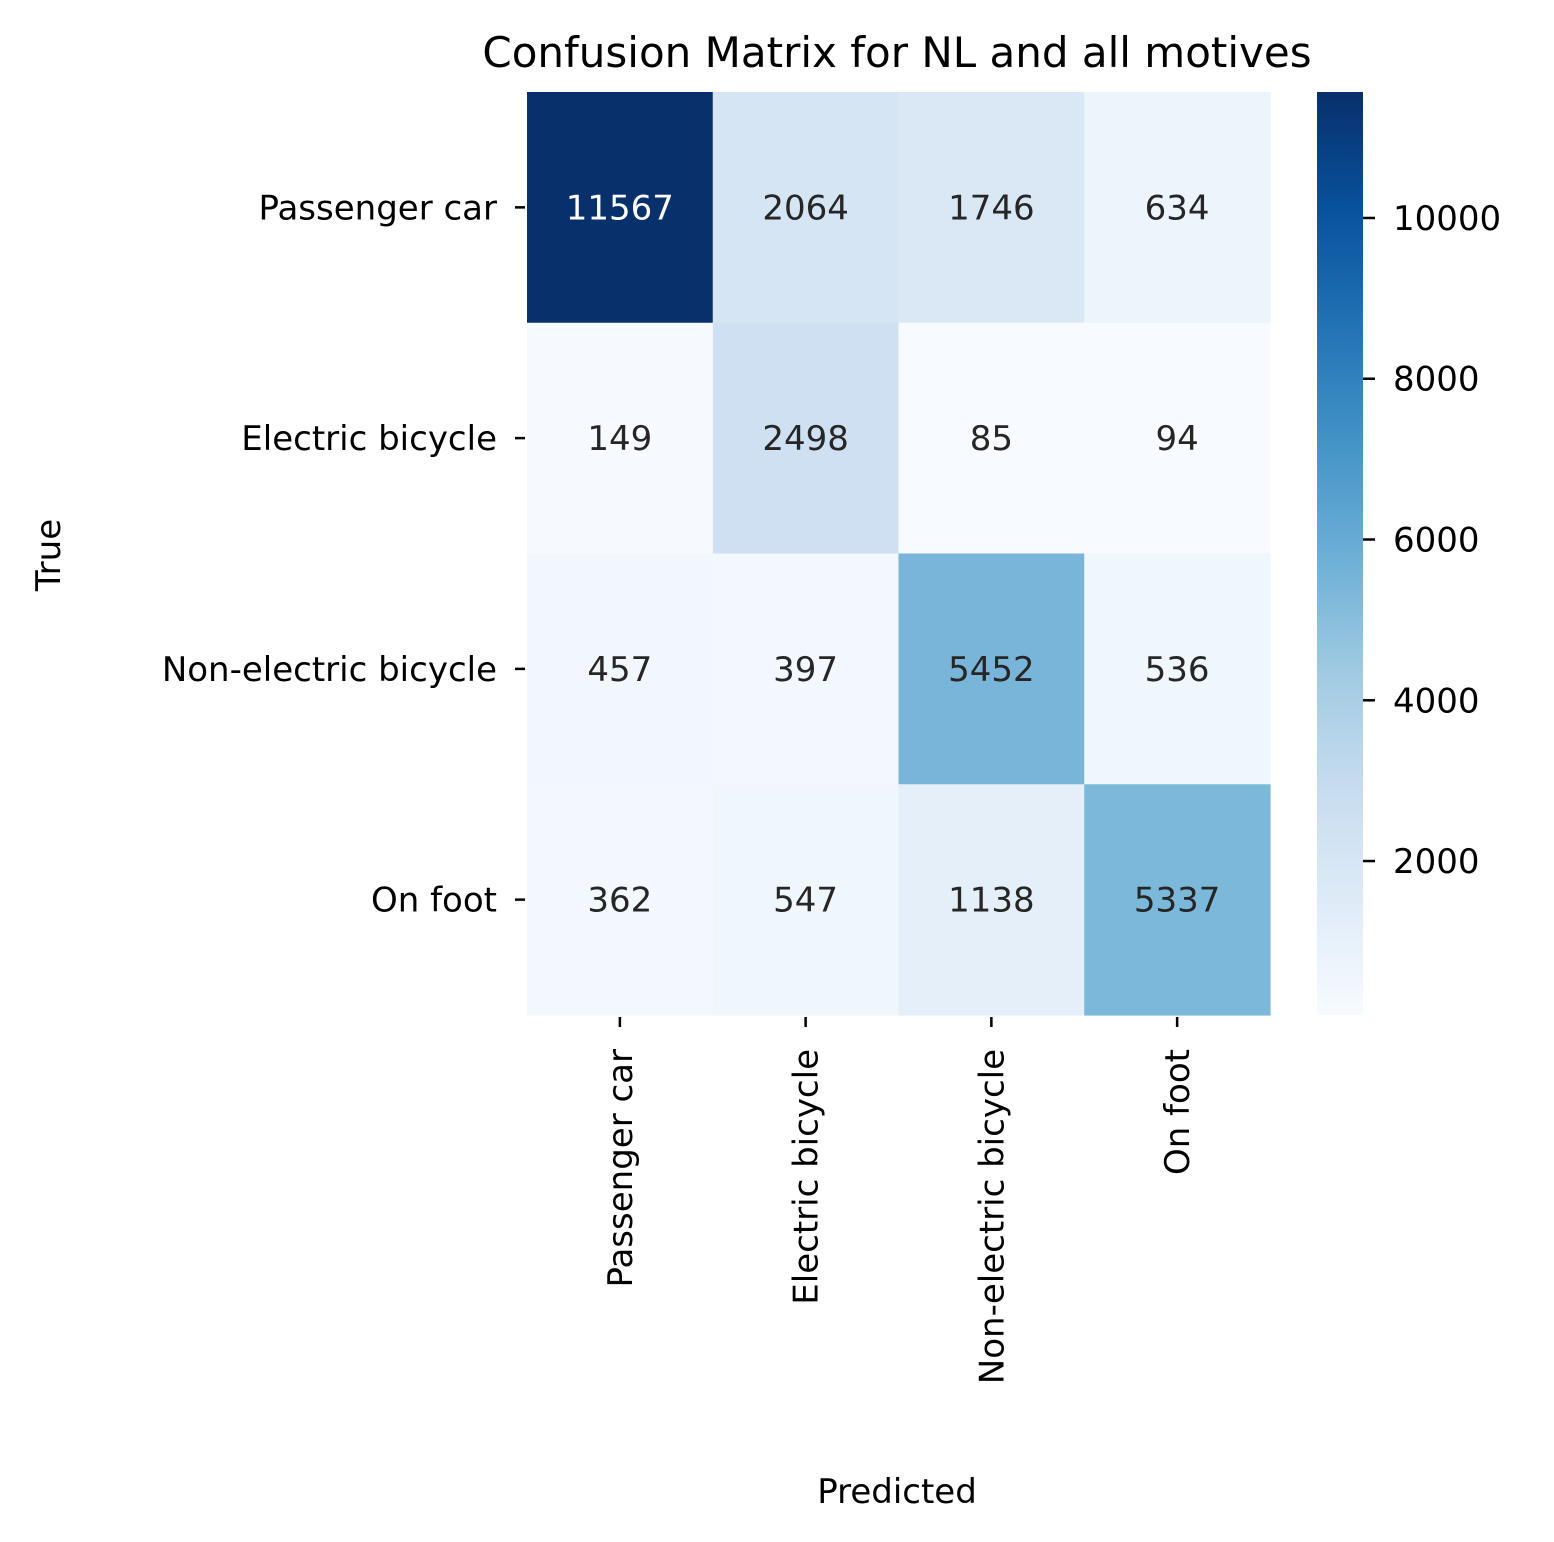  What do you see at coordinates (1447, 219) in the screenshot?
I see `colorbar-tick-label: 10000` at bounding box center [1447, 219].